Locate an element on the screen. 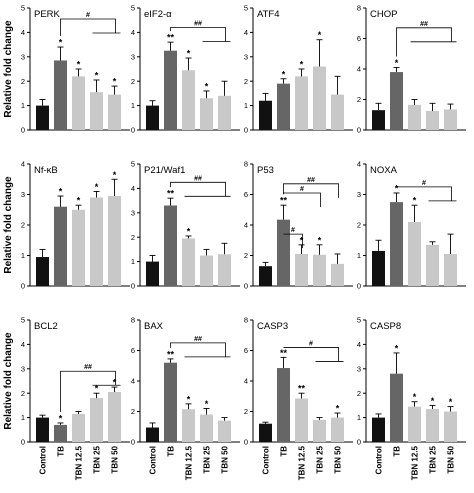 This screenshot has height=493, width=474. panel-title: CHOP is located at coordinates (383, 14).